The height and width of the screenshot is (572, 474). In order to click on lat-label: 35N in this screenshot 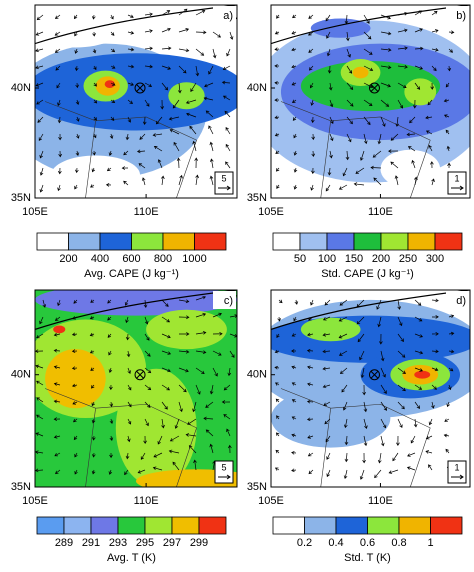, I will do `click(257, 487)`.